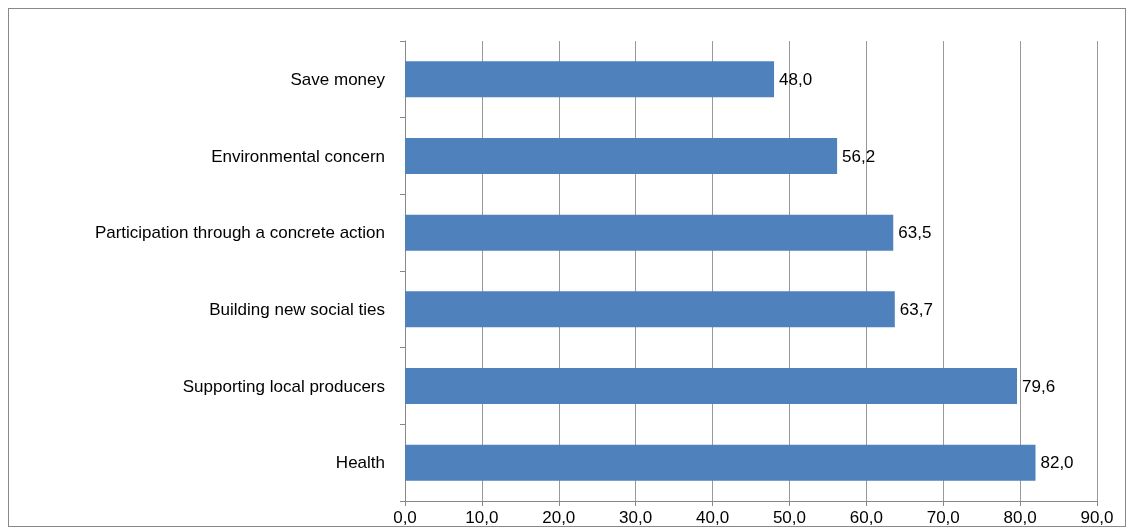 This screenshot has height=531, width=1130. What do you see at coordinates (239, 233) in the screenshot?
I see `y-tick-label: Participation through a concrete action` at bounding box center [239, 233].